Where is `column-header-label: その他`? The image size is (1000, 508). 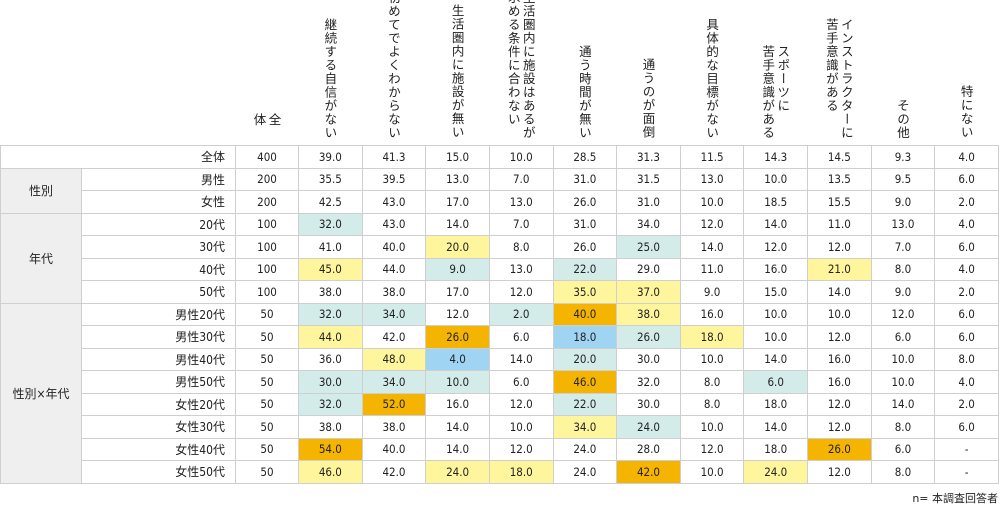
column-header-label: その他 is located at coordinates (903, 119).